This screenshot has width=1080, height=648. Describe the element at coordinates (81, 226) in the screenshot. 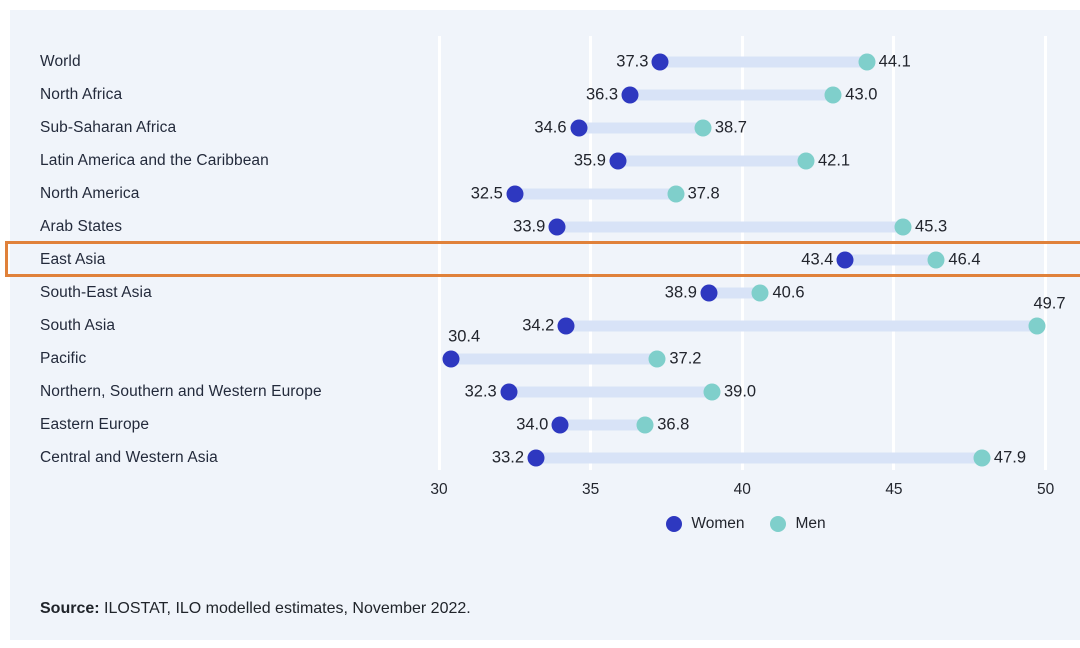

I see `row-label: Arab States` at that location.